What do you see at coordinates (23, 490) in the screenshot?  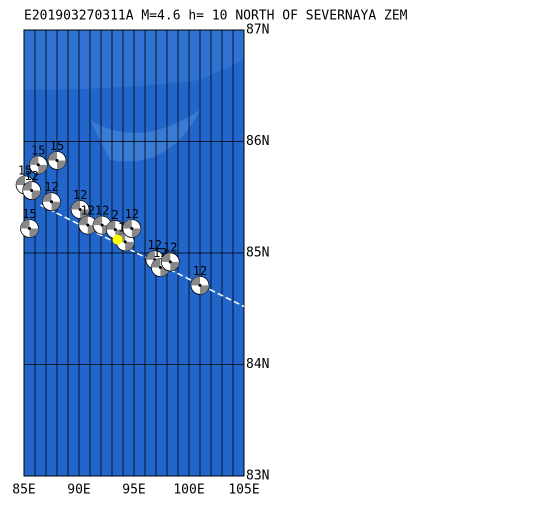 I see `lon-label: 85E` at bounding box center [23, 490].